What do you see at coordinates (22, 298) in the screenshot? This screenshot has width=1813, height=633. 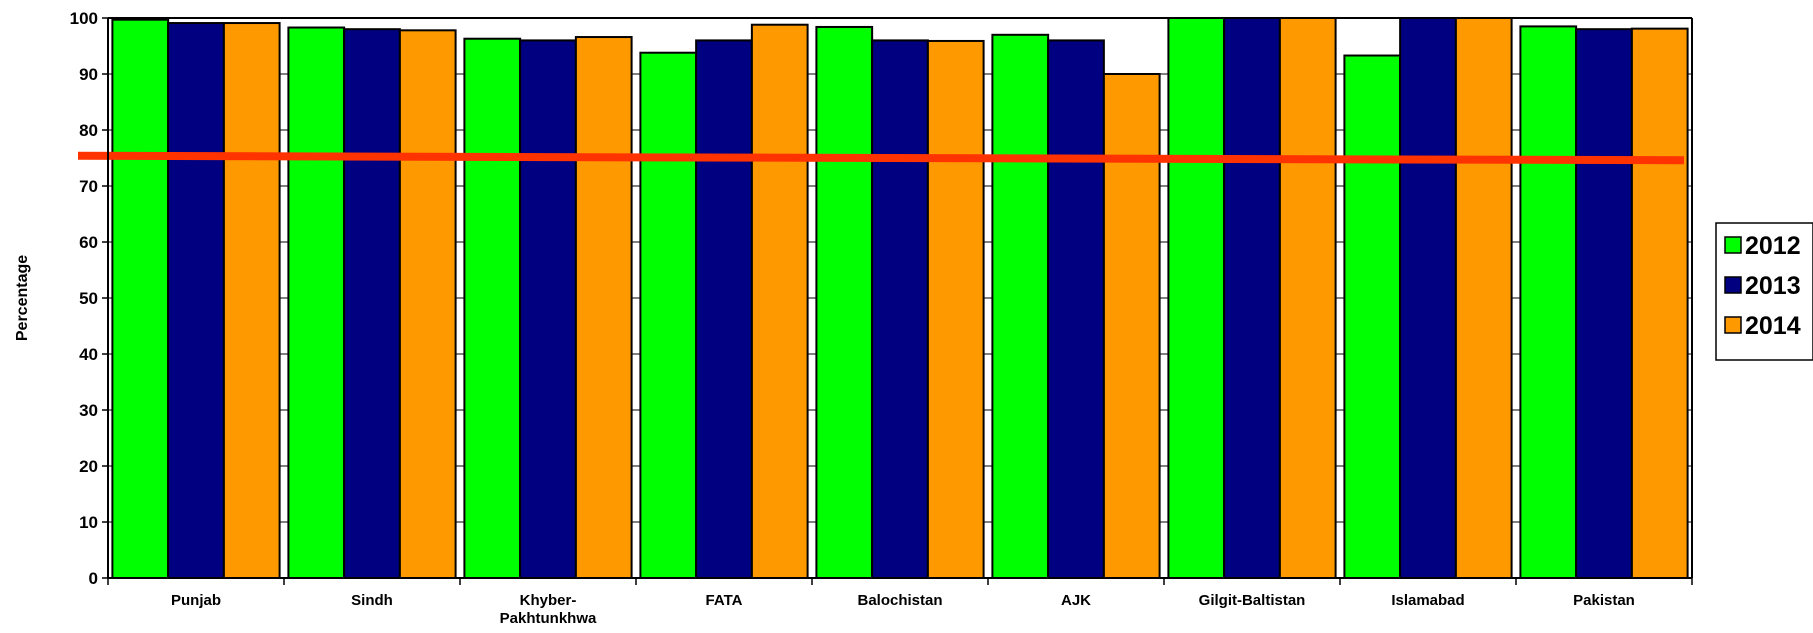 I see `y-axis-label: Percentage` at bounding box center [22, 298].